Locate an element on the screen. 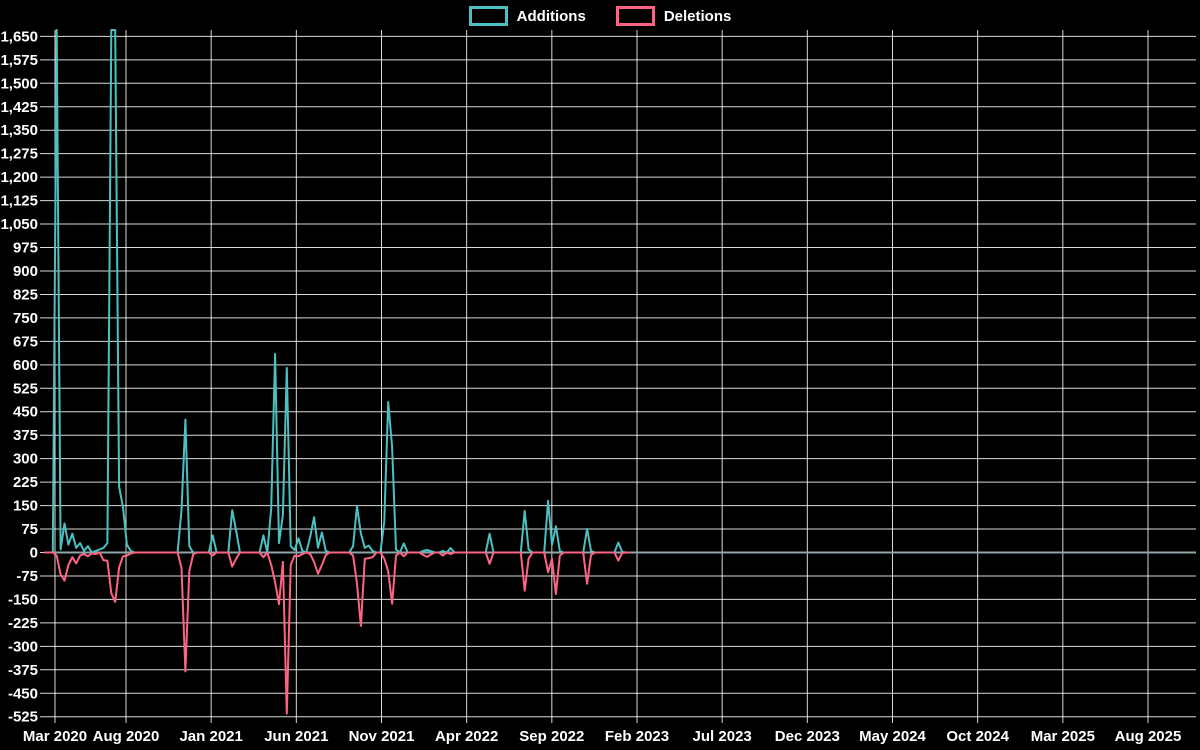 The image size is (1200, 750). y-tick-label: 750 is located at coordinates (25, 318).